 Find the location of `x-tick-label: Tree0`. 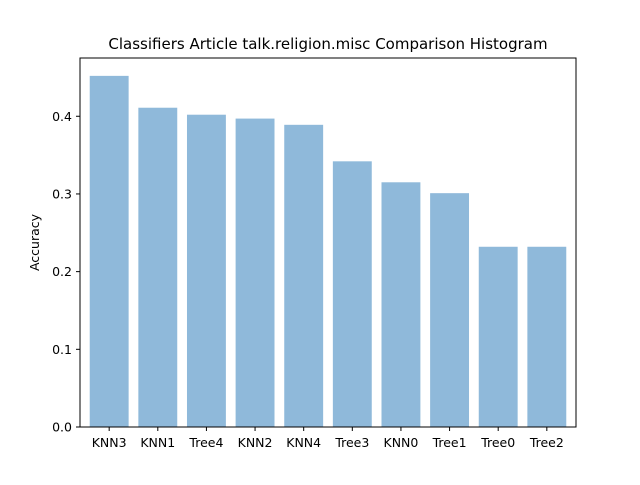

x-tick-label: Tree0 is located at coordinates (497, 442).